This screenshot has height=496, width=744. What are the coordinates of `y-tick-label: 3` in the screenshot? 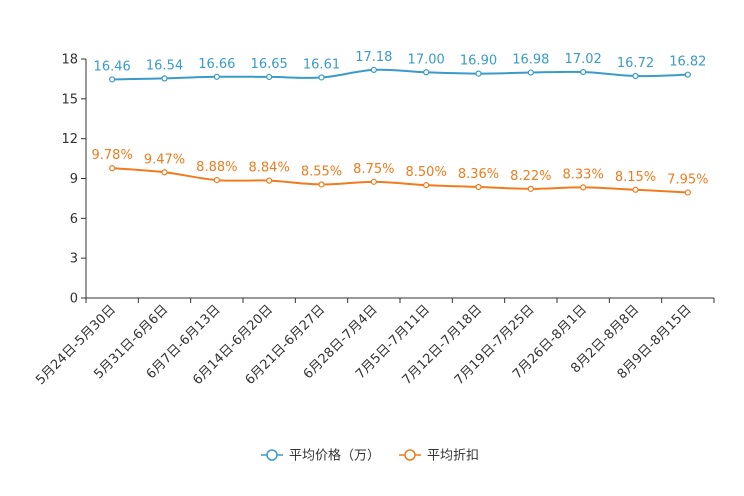 It's located at (74, 259).